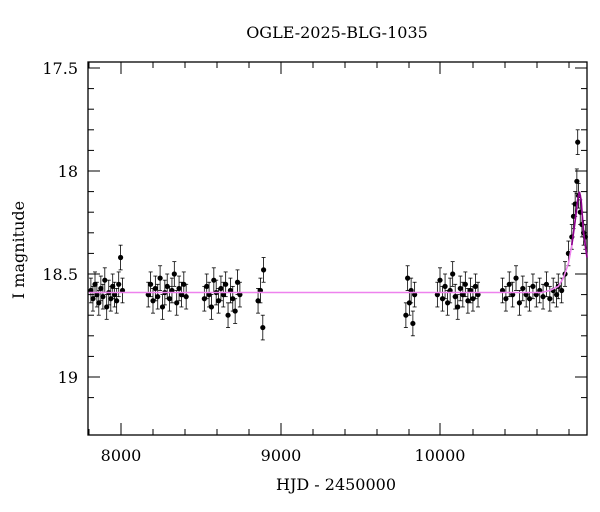 This screenshot has height=512, width=600. Describe the element at coordinates (68, 171) in the screenshot. I see `y-tick-label: 18` at that location.